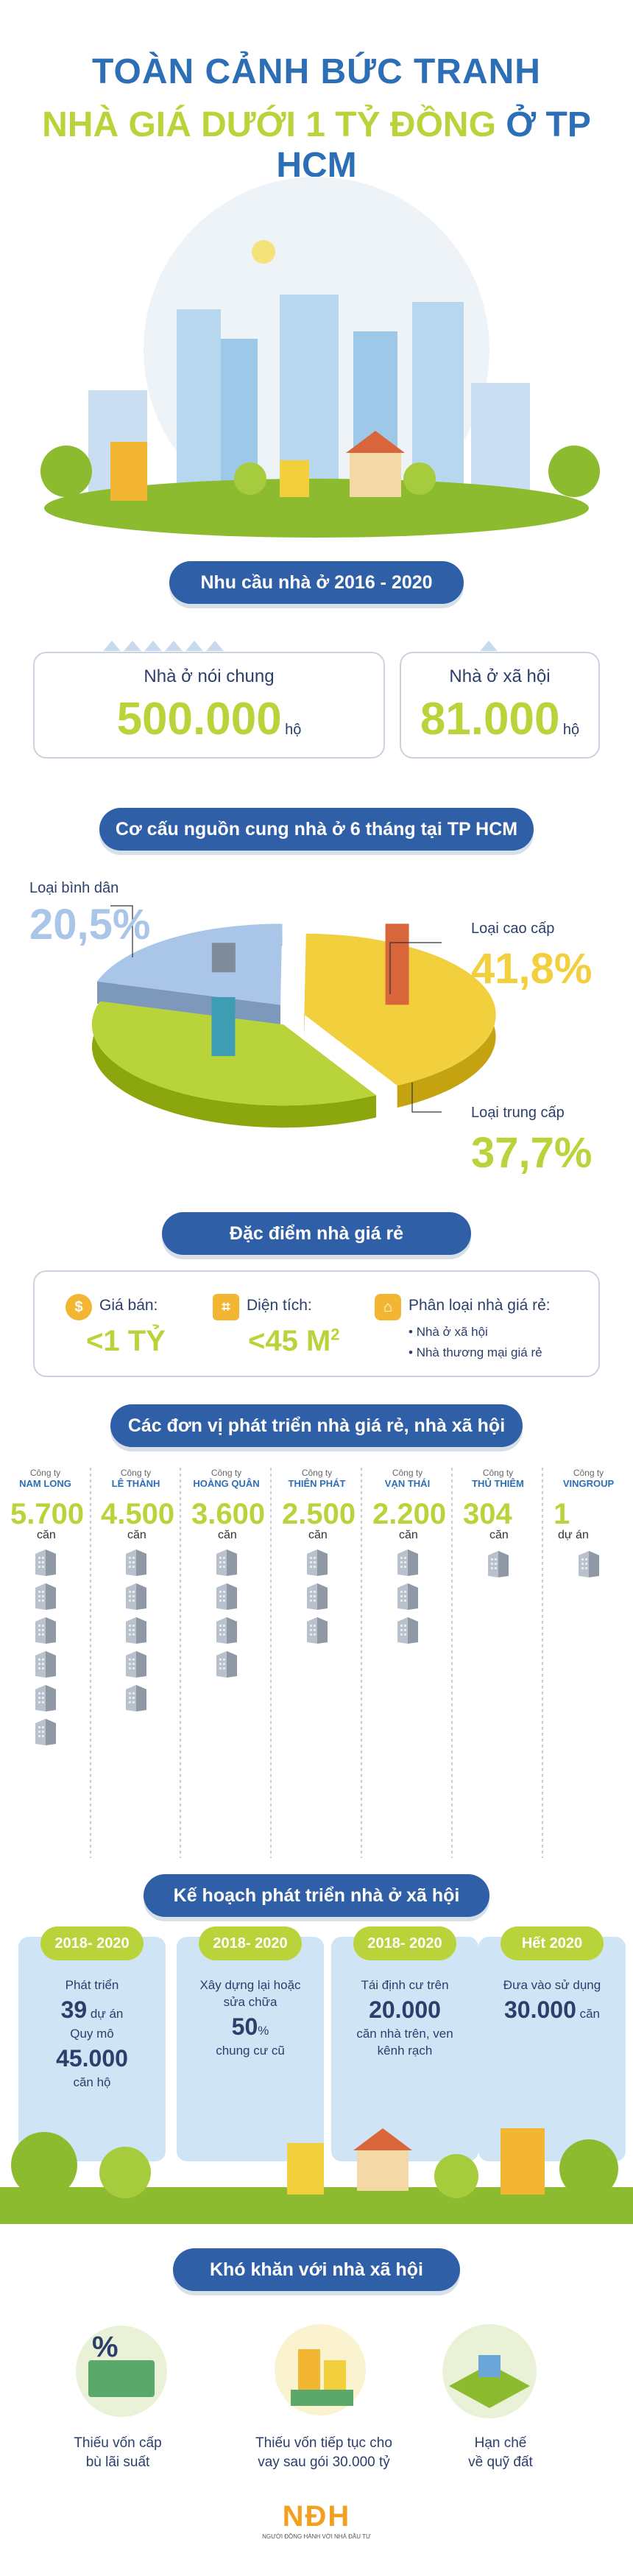  I want to click on plan-card-4: Hết 2020 Đưa vào sử dụng 30.000 căn, so click(552, 2043).